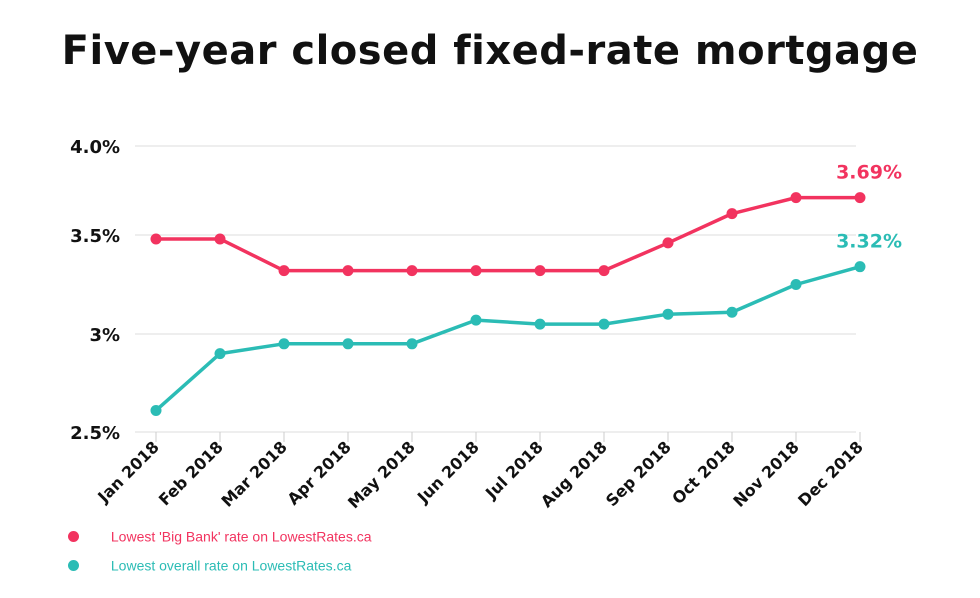  I want to click on series-end-label-1: 3.32%, so click(869, 242).